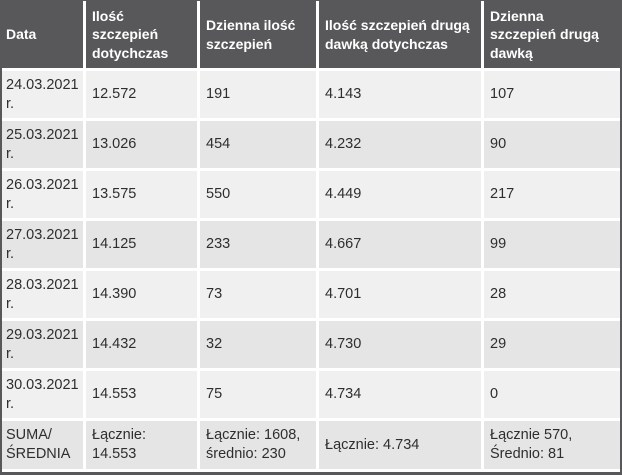 The height and width of the screenshot is (475, 622). I want to click on date-cell: 27.03.2021 r., so click(44, 246).